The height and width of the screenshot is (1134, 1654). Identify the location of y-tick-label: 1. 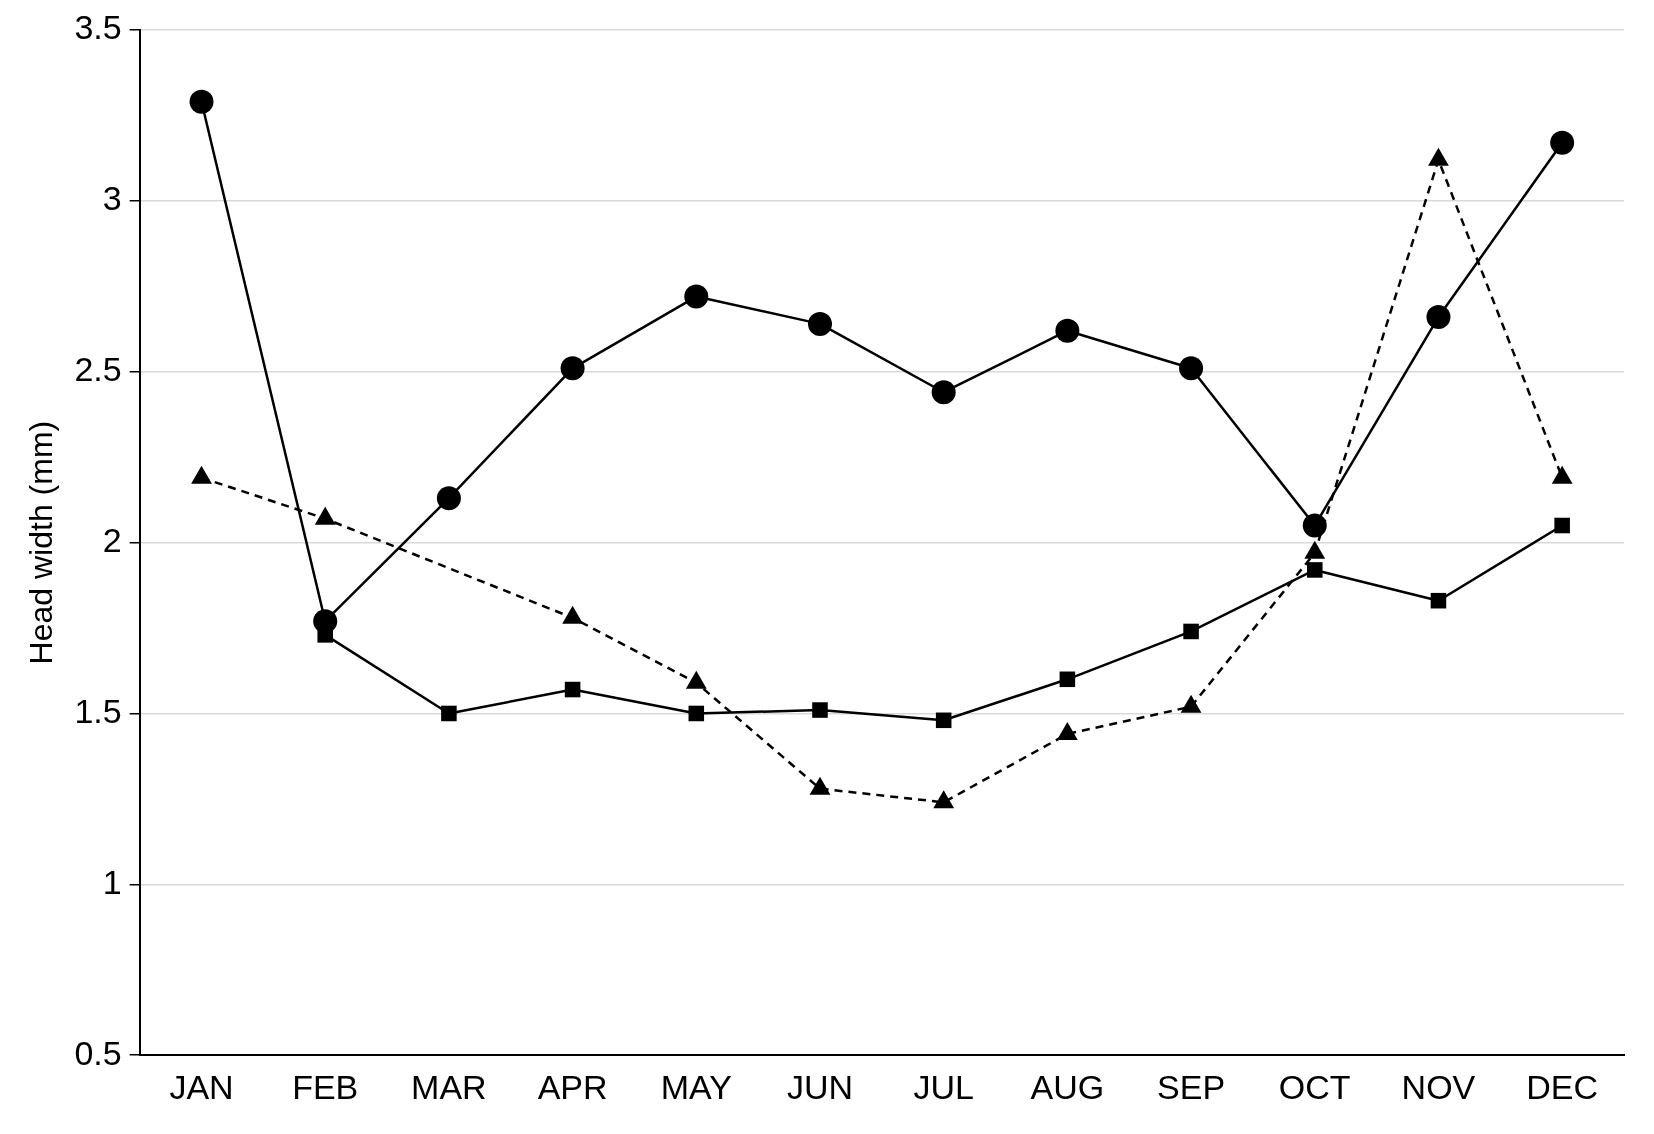
(112, 881).